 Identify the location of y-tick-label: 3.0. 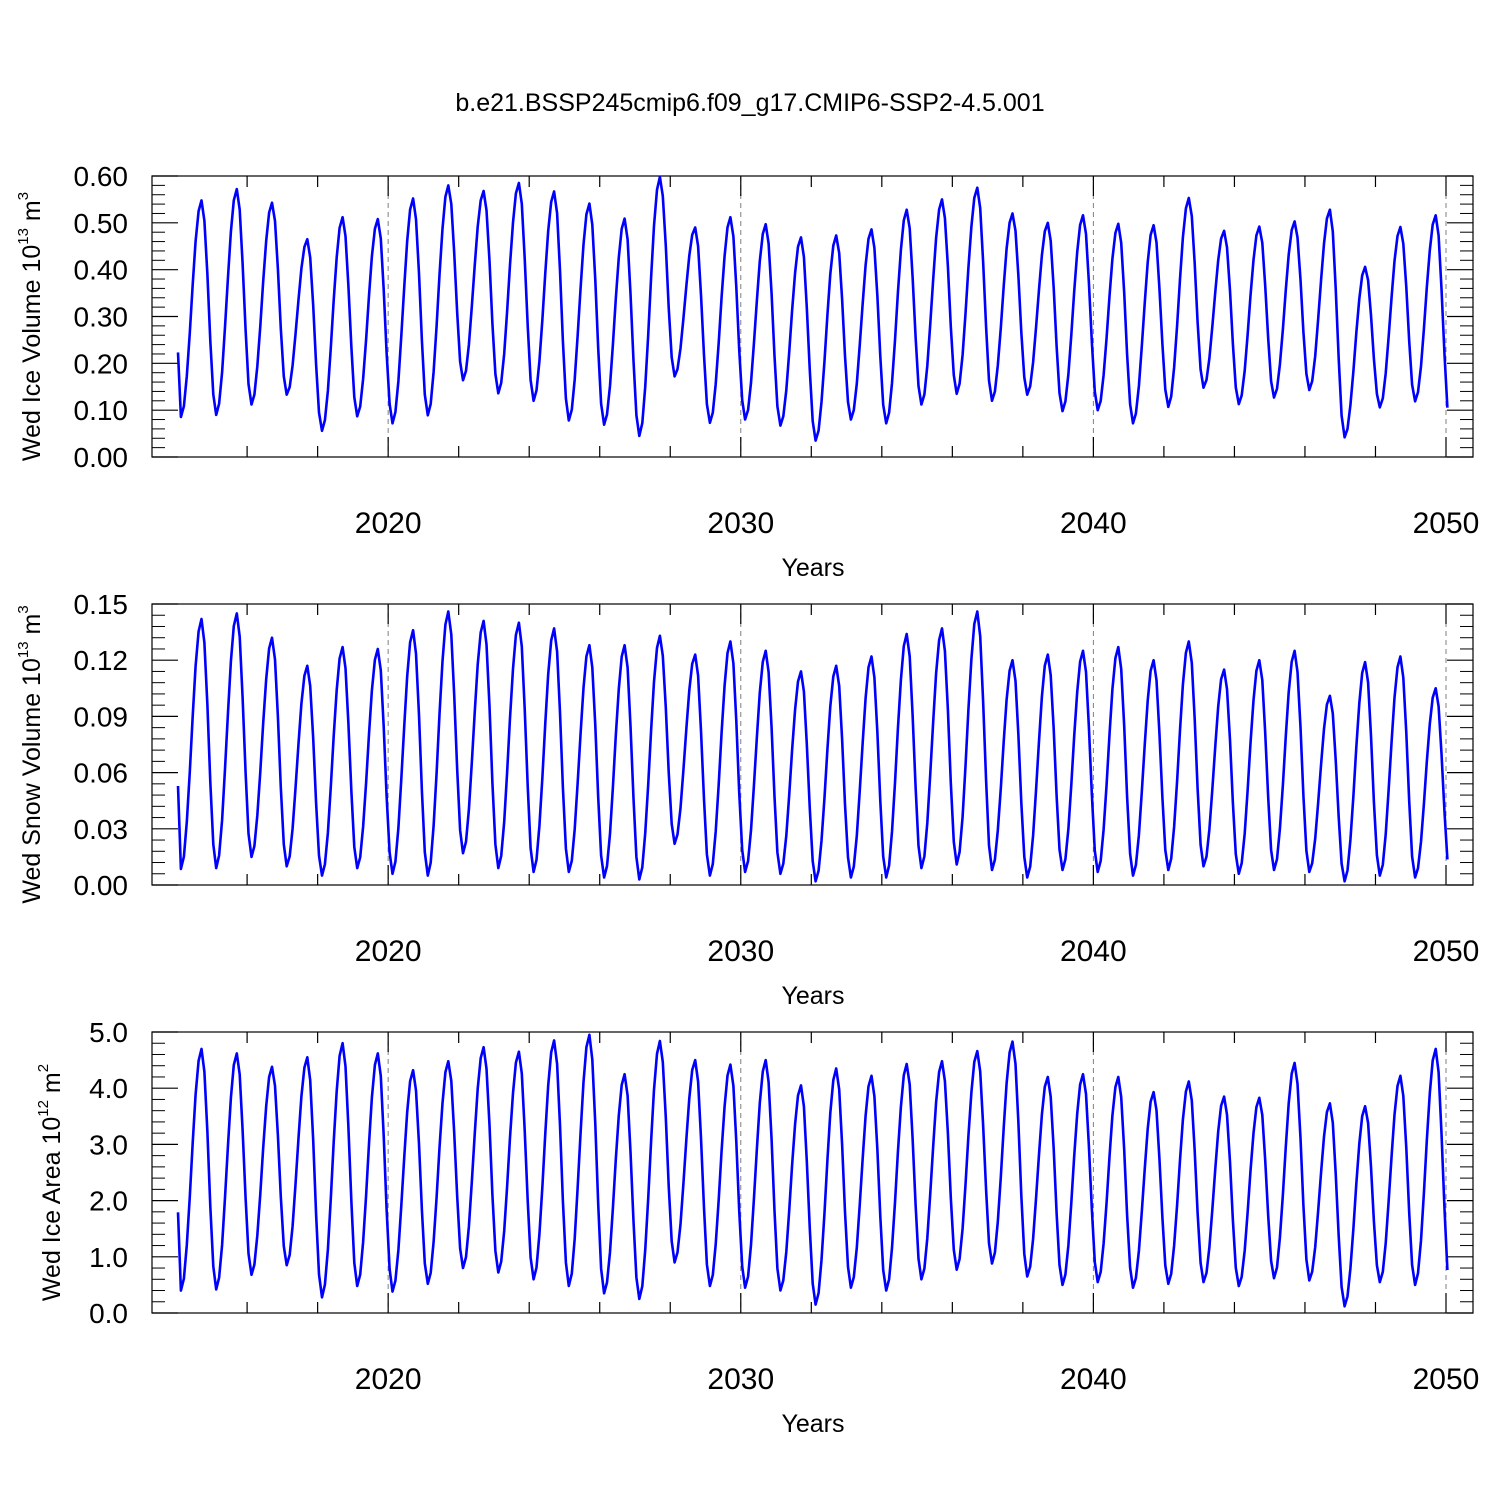
(108, 1144).